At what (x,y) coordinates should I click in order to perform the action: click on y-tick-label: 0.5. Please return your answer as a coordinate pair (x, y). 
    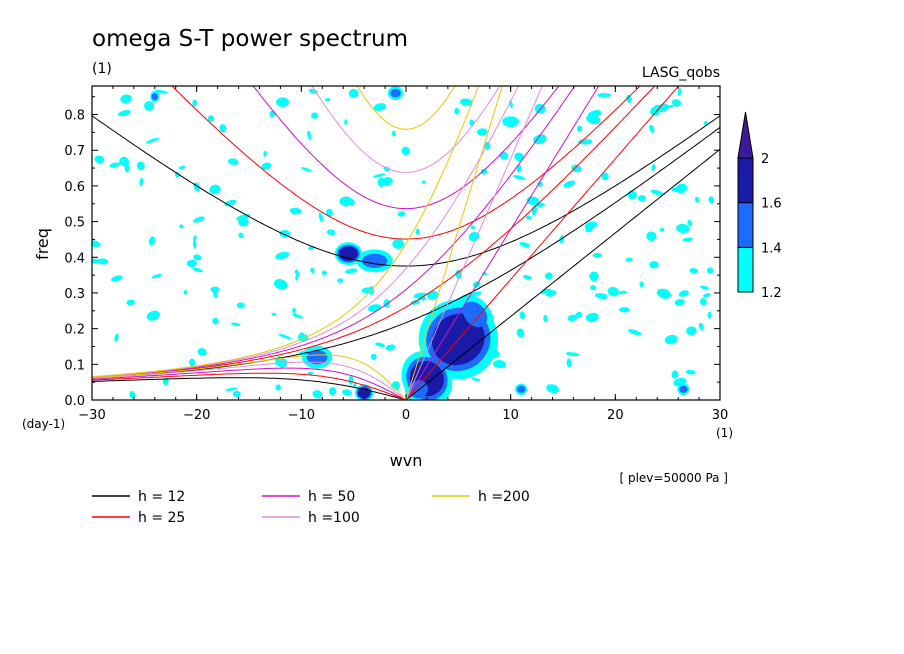
    Looking at the image, I should click on (74, 223).